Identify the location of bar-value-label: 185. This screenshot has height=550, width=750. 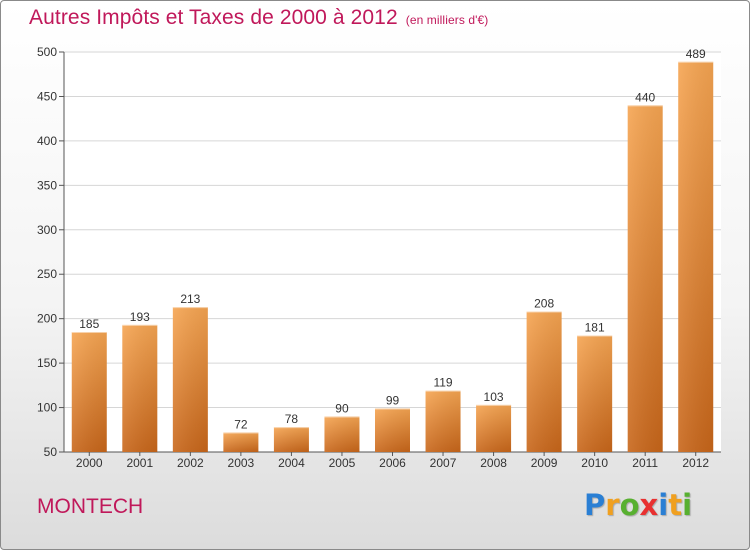
(89, 324).